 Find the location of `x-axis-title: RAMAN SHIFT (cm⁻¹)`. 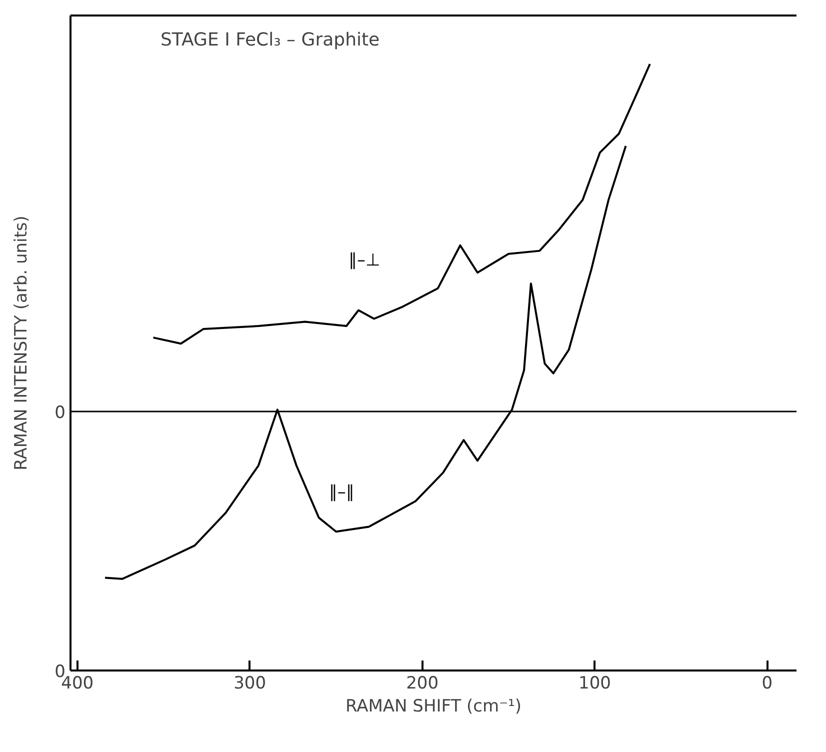

x-axis-title: RAMAN SHIFT (cm⁻¹) is located at coordinates (434, 706).